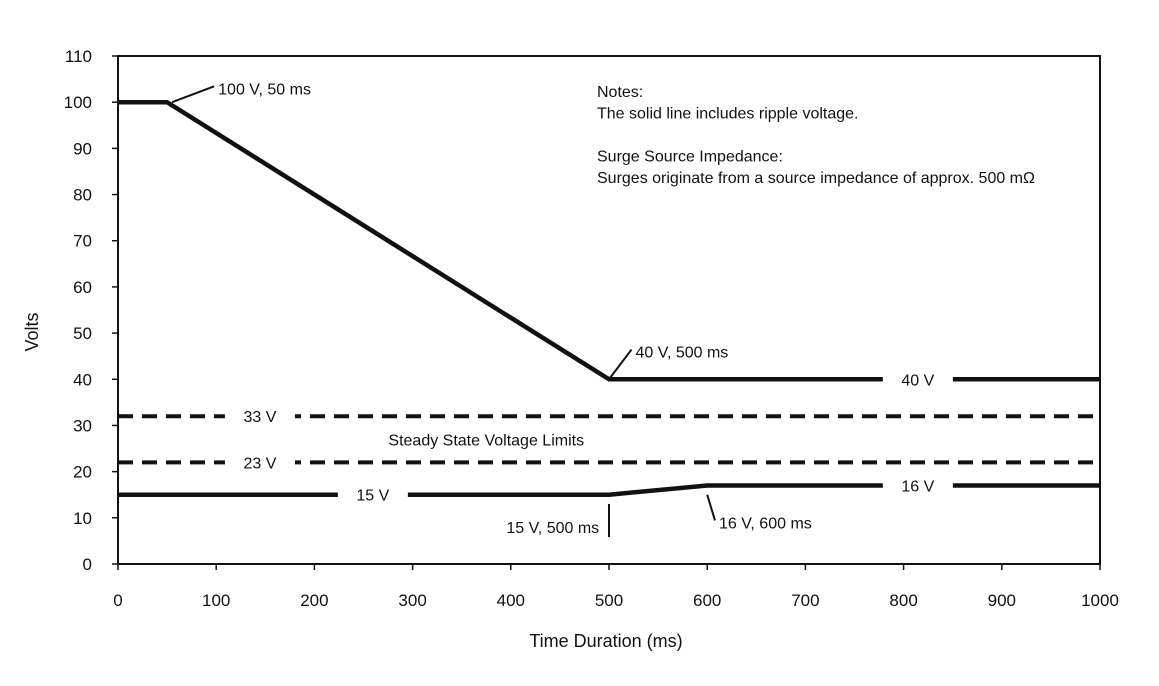 The image size is (1159, 686). Describe the element at coordinates (486, 440) in the screenshot. I see `region-label: Steady State Voltage Limits` at that location.